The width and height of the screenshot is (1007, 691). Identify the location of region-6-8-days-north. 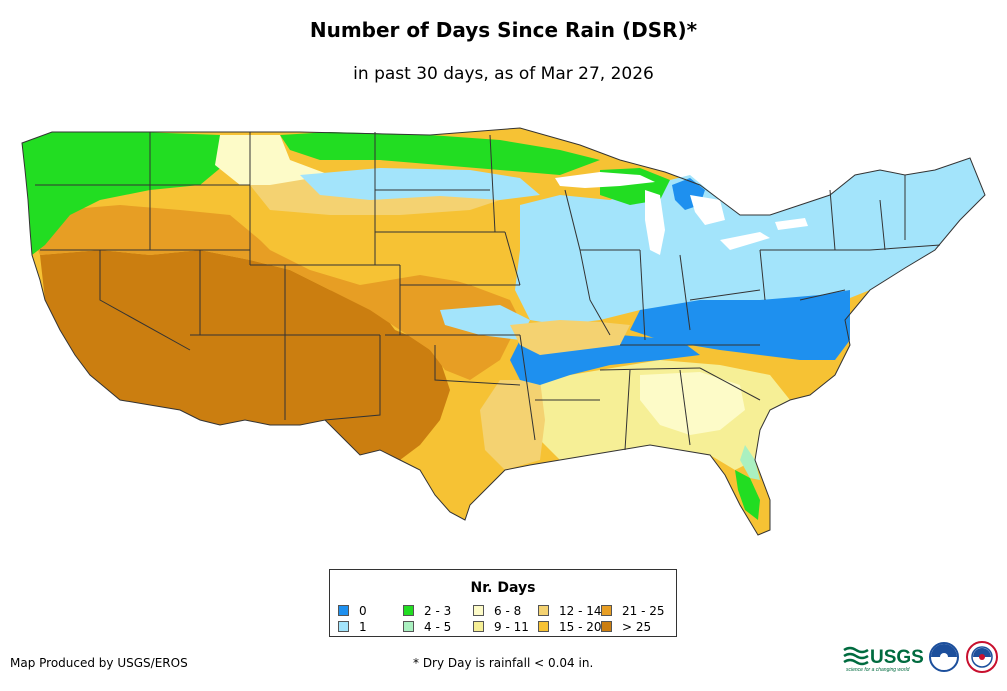
(272, 160).